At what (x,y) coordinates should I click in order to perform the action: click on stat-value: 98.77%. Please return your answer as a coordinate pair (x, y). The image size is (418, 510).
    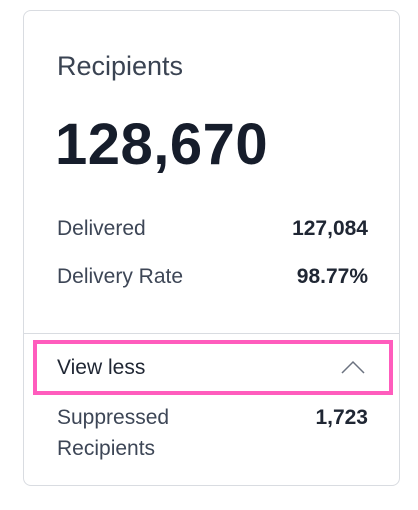
    Looking at the image, I should click on (332, 276).